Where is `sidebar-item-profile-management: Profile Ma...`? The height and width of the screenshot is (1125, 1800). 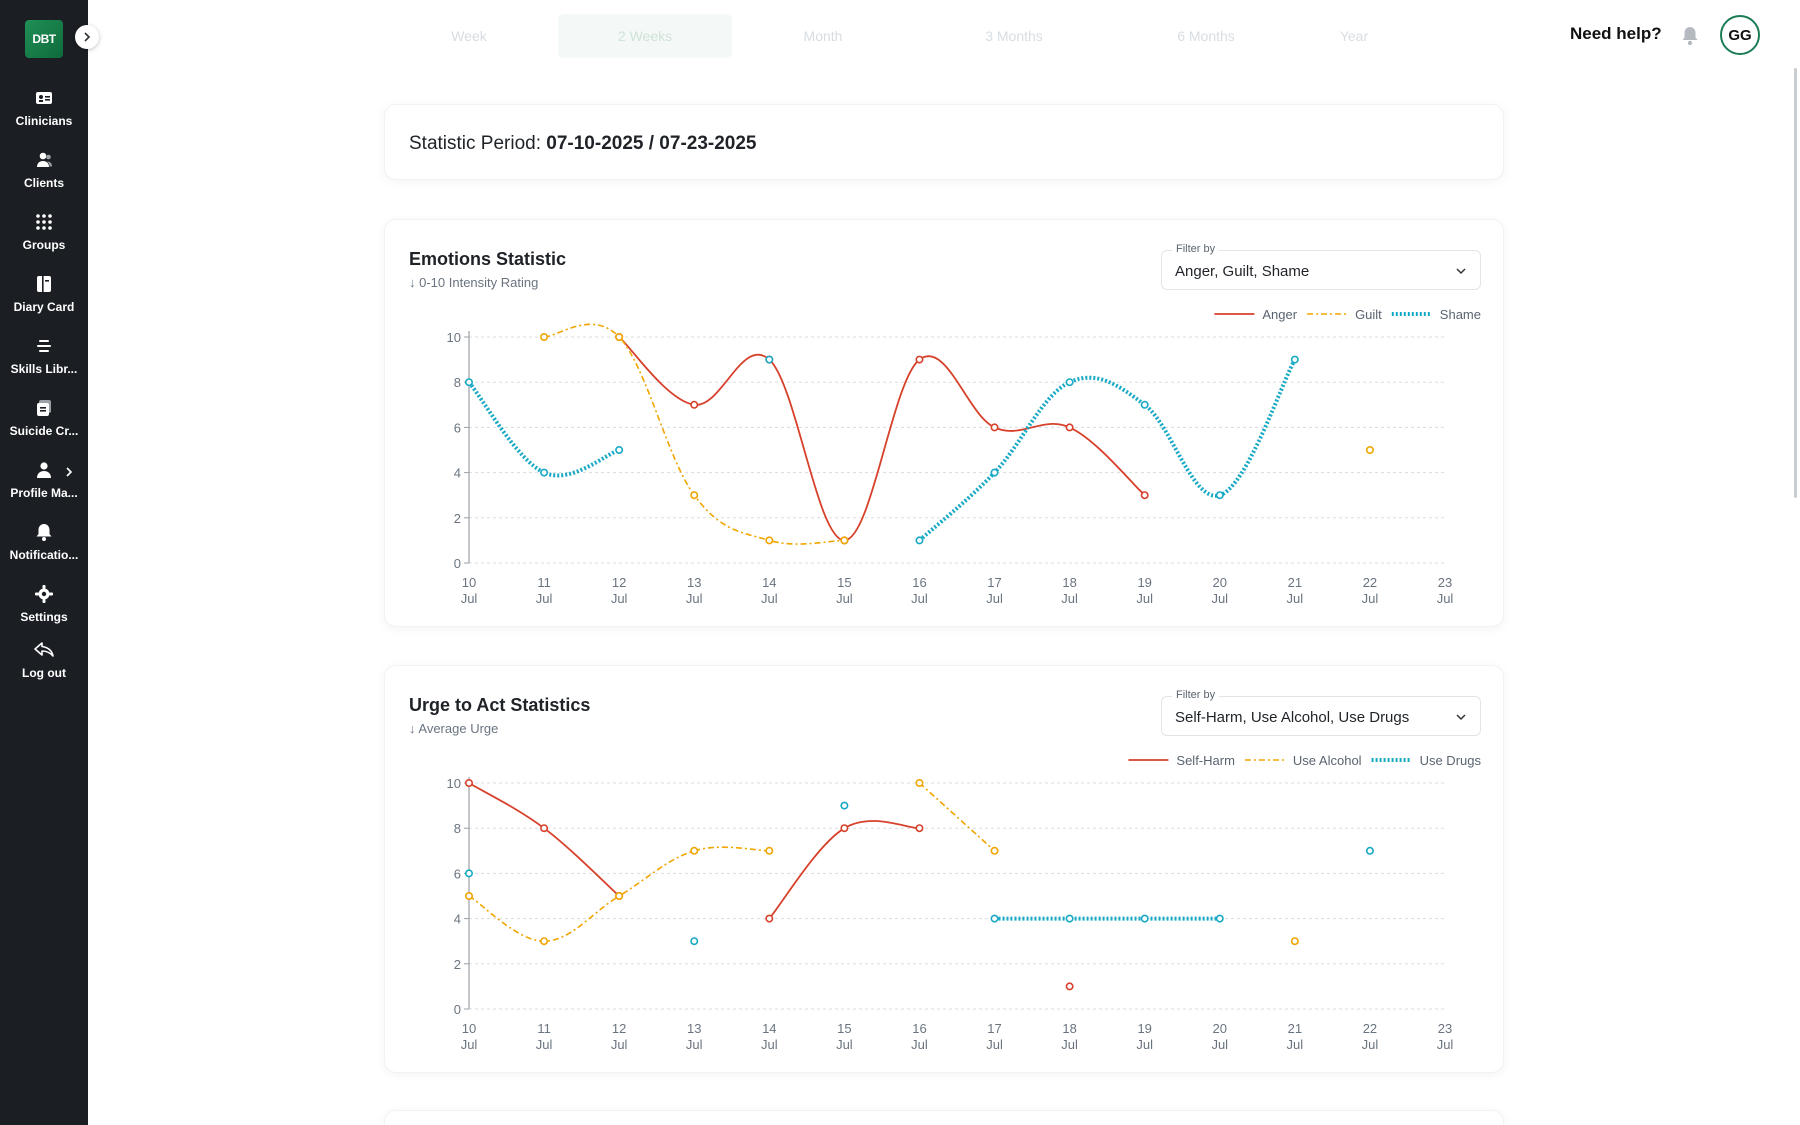 sidebar-item-profile-management: Profile Ma... is located at coordinates (44, 486).